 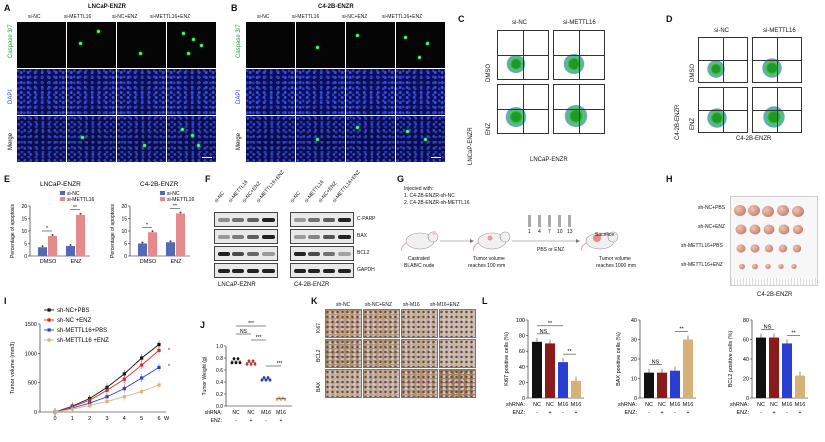 What do you see at coordinates (322, 236) in the screenshot?
I see `blot-c42b-bax` at bounding box center [322, 236].